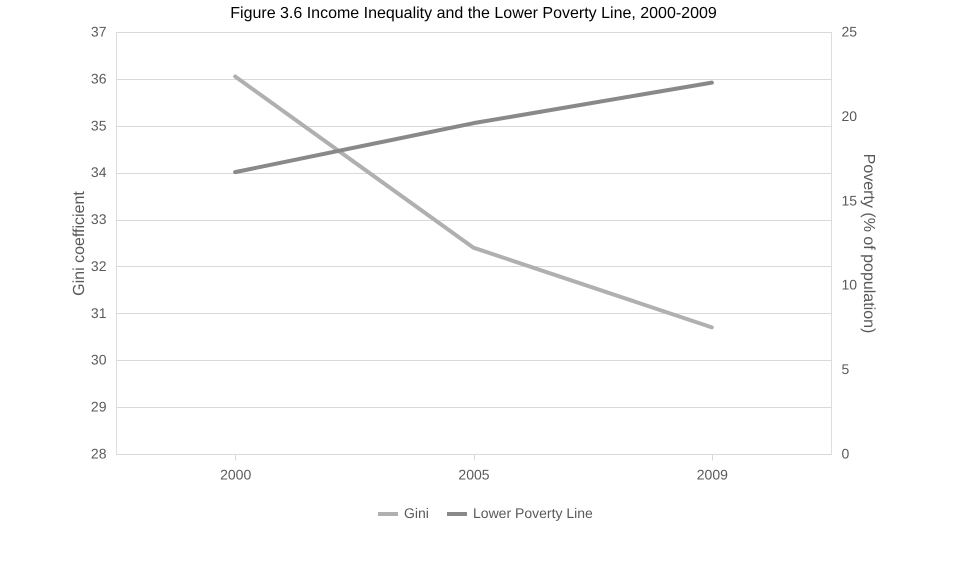  What do you see at coordinates (98, 219) in the screenshot?
I see `y-tick-label: 33` at bounding box center [98, 219].